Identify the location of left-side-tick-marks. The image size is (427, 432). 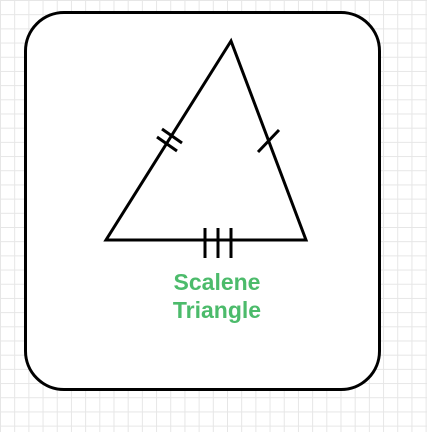
(169, 140).